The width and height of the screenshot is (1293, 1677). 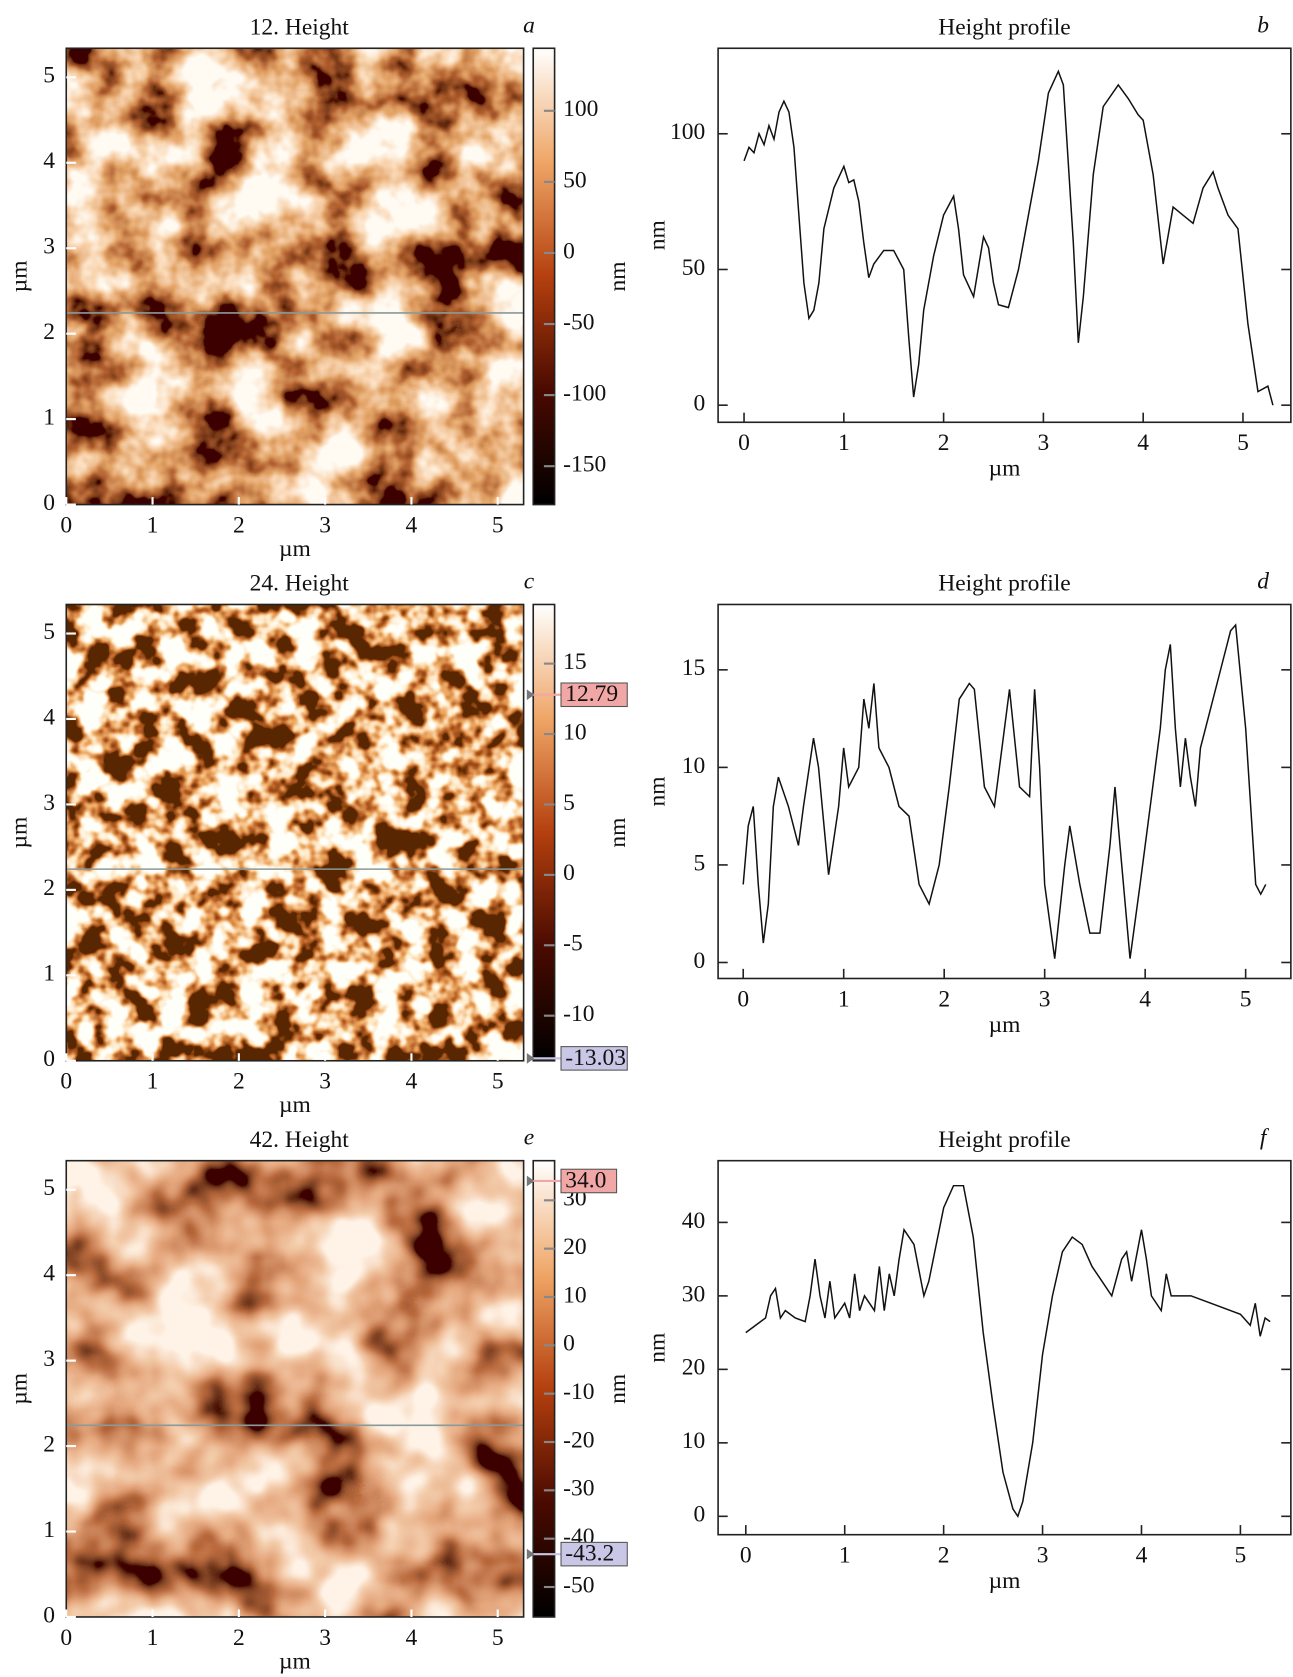 What do you see at coordinates (300, 27) in the screenshot?
I see `panel-title: 12. Height` at bounding box center [300, 27].